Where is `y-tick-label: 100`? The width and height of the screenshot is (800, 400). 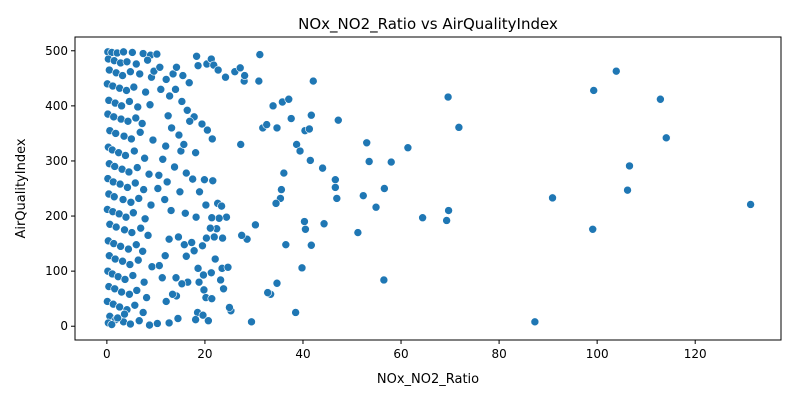 y-tick-label: 100 is located at coordinates (56, 271).